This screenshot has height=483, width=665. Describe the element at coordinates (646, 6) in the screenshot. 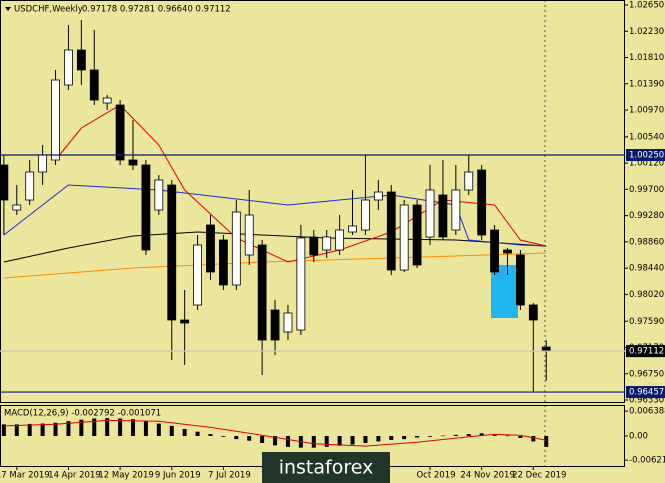

I see `y-tick-label: 1.02650` at that location.